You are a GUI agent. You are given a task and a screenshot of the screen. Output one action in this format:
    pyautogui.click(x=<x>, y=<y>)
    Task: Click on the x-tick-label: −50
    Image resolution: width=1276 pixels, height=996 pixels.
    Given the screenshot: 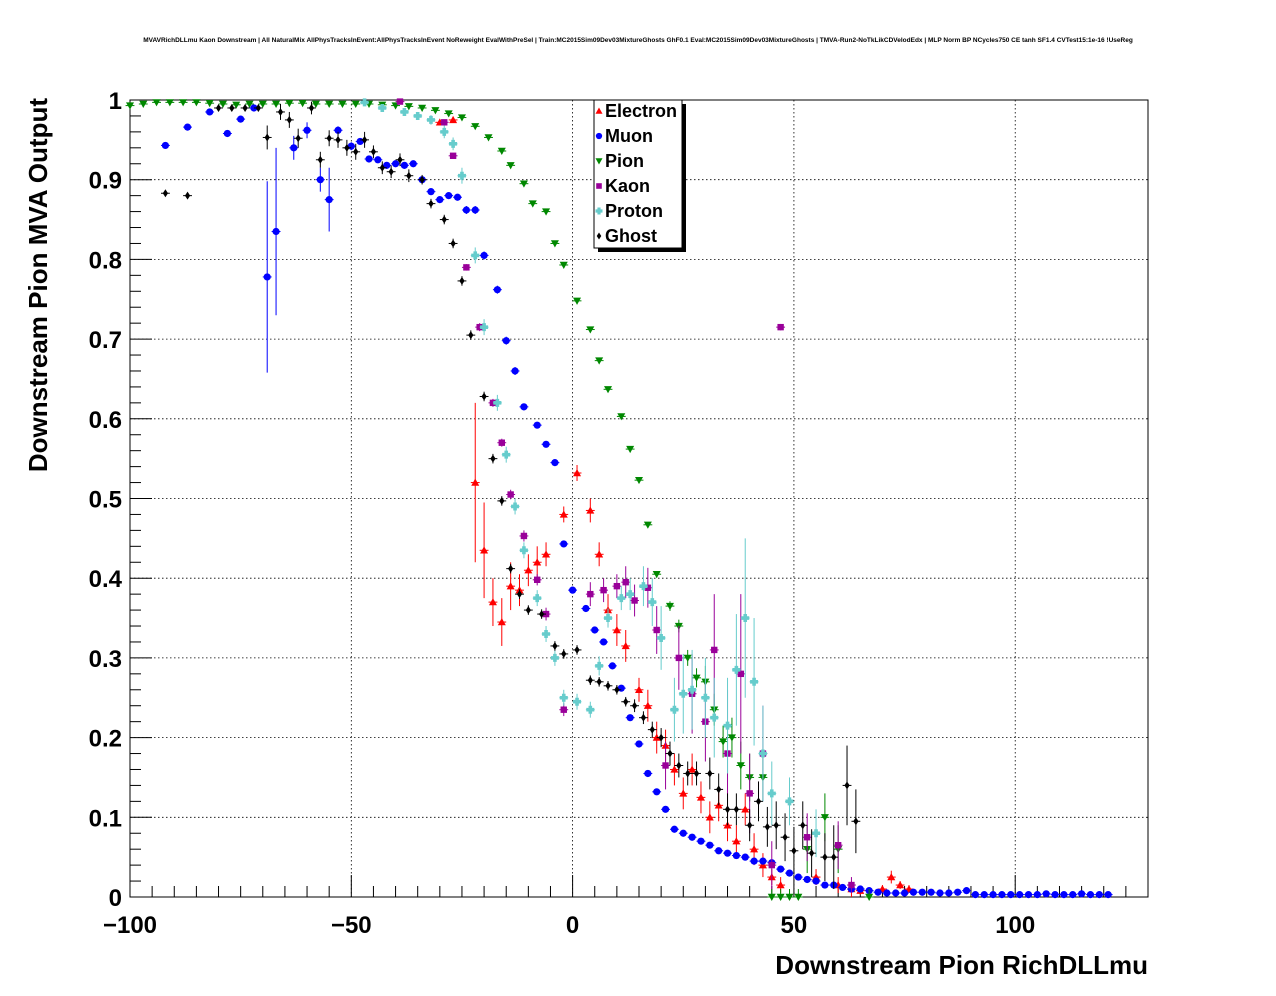 What is the action you would take?
    pyautogui.click(x=351, y=925)
    